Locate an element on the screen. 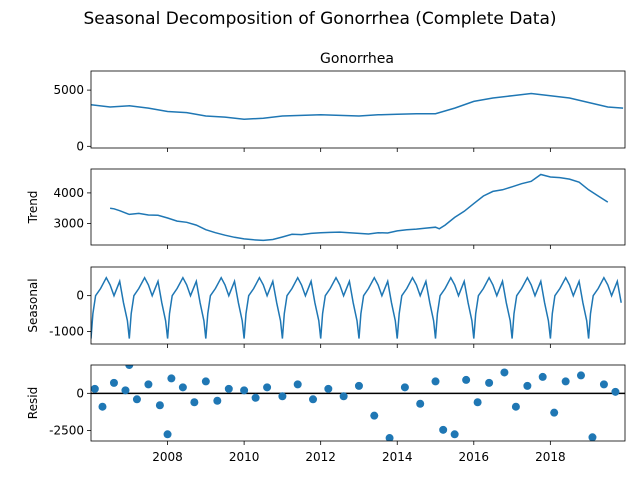  trend-ytick-label: 4000 is located at coordinates (68, 193).